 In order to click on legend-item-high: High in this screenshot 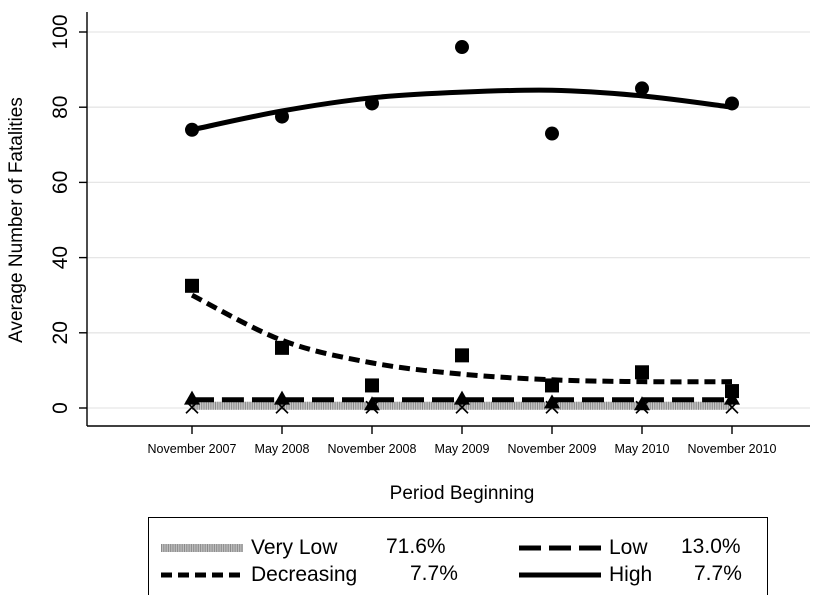, I will do `click(585, 575)`.